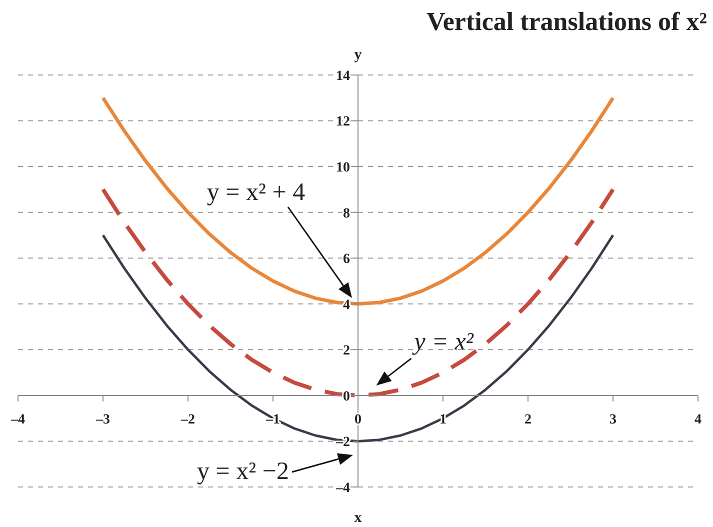  Describe the element at coordinates (567, 21) in the screenshot. I see `chart-title: Vertical translations of x²` at that location.